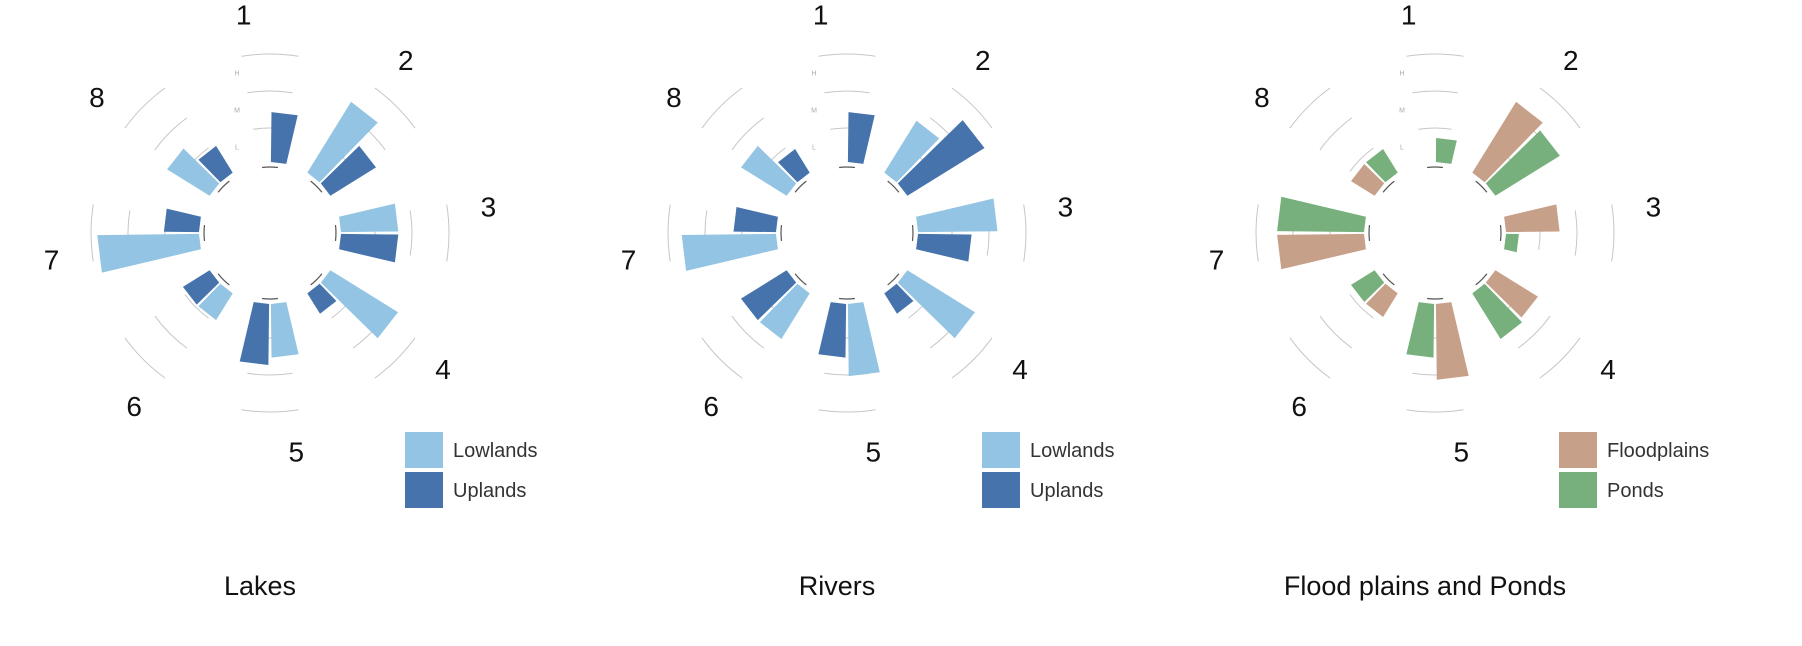 This screenshot has width=1802, height=646. I want to click on legend-swatch-floodplains, so click(1578, 450).